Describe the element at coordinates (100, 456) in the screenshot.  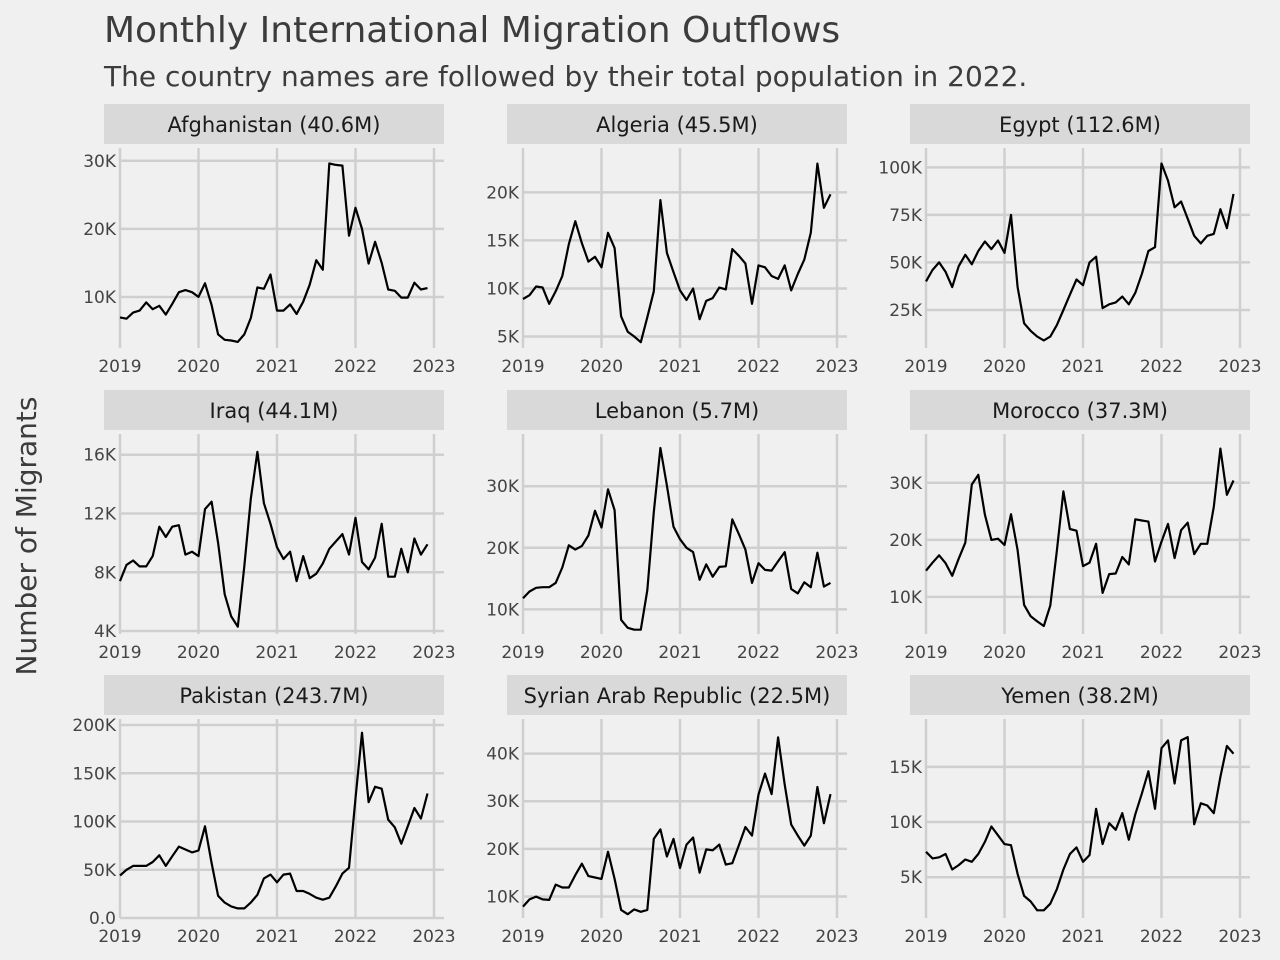
I see `y-tick-label: 16K` at that location.